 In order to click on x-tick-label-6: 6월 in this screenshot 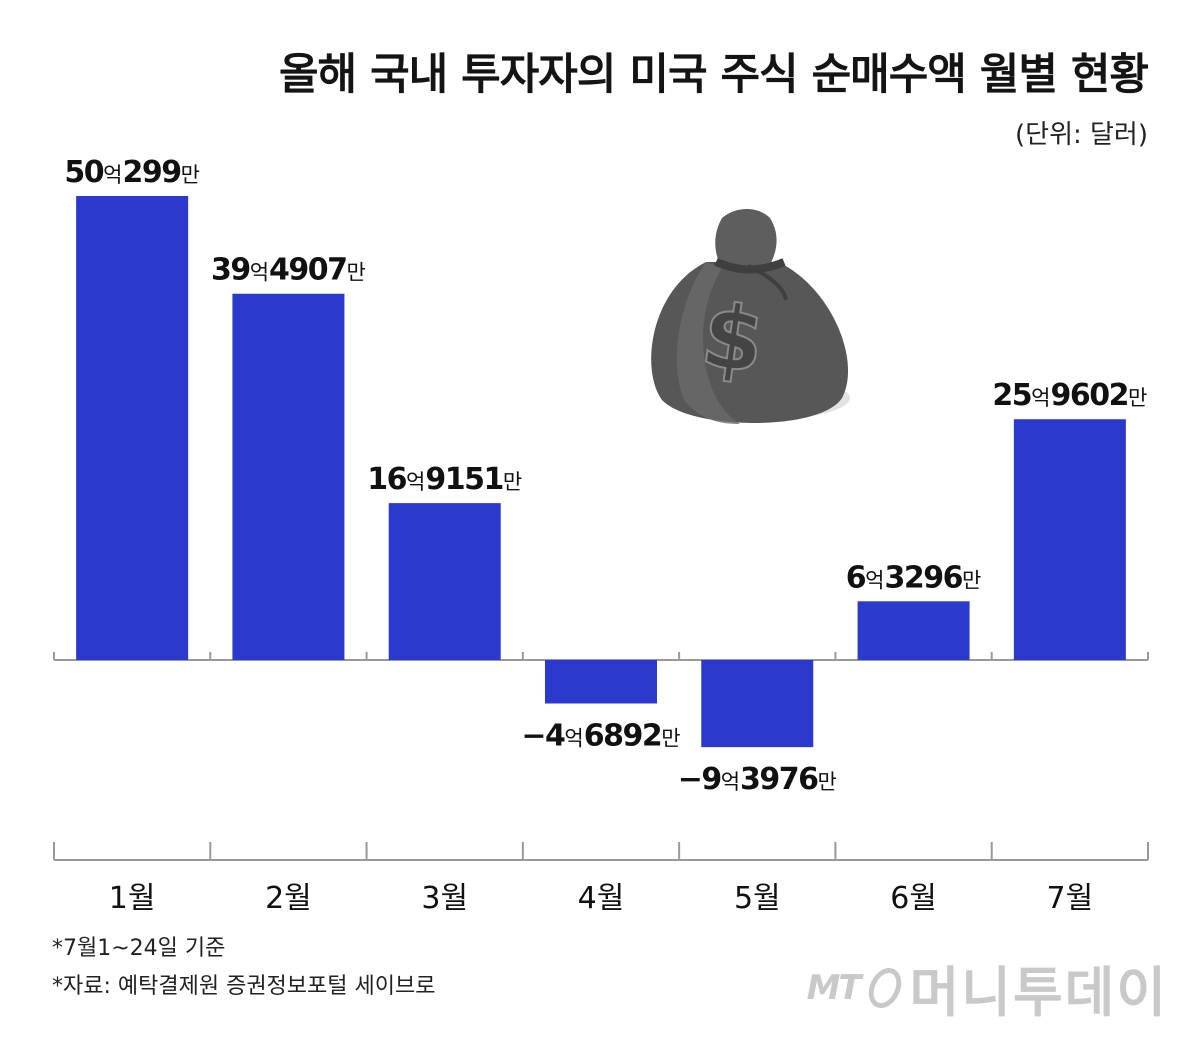, I will do `click(913, 898)`.